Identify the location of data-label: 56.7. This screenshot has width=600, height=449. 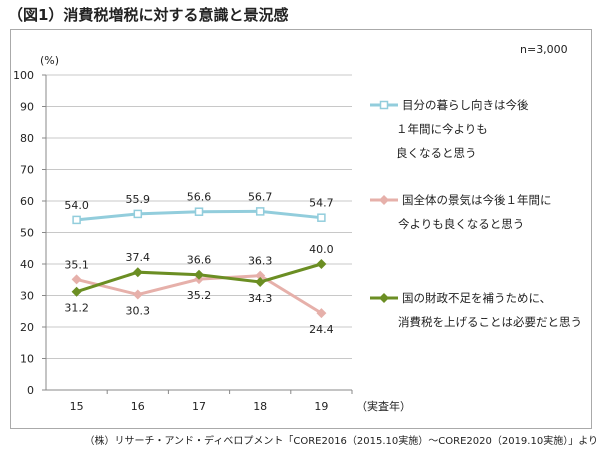
(260, 196).